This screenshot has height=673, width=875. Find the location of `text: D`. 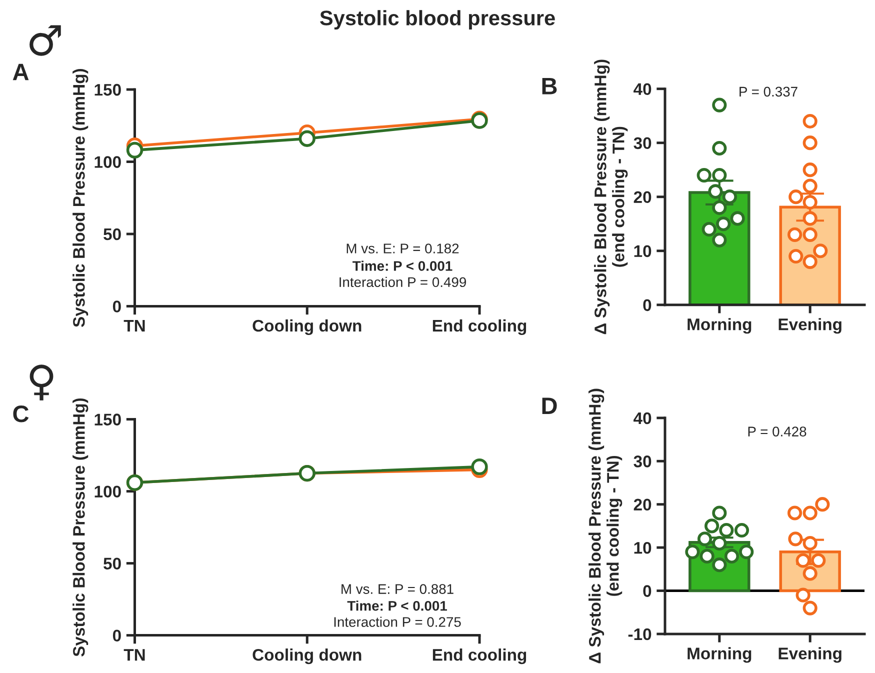

text: D is located at coordinates (549, 406).